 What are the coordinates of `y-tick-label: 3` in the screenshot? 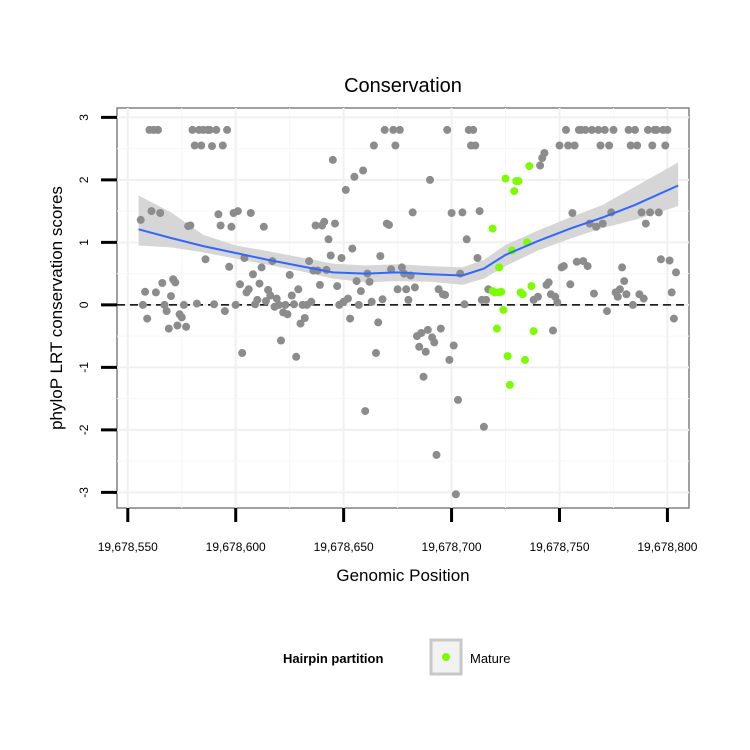 It's located at (84, 117).